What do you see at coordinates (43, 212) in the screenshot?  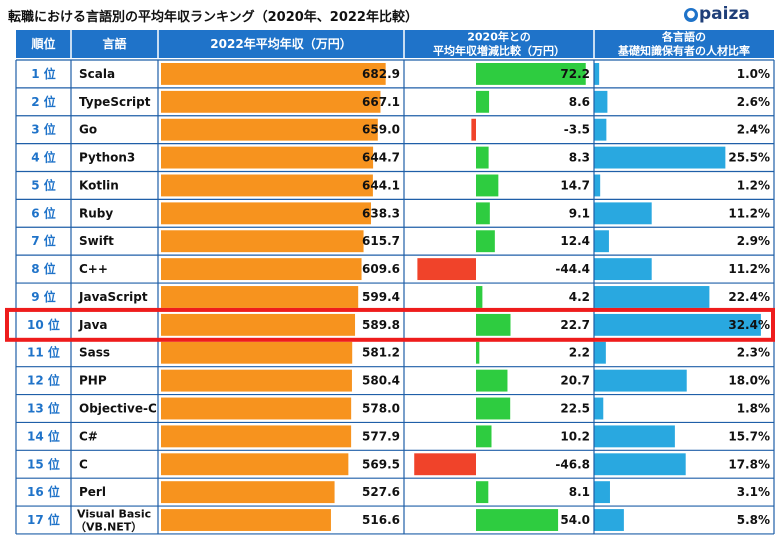 I see `rank-label-6: 6 位` at bounding box center [43, 212].